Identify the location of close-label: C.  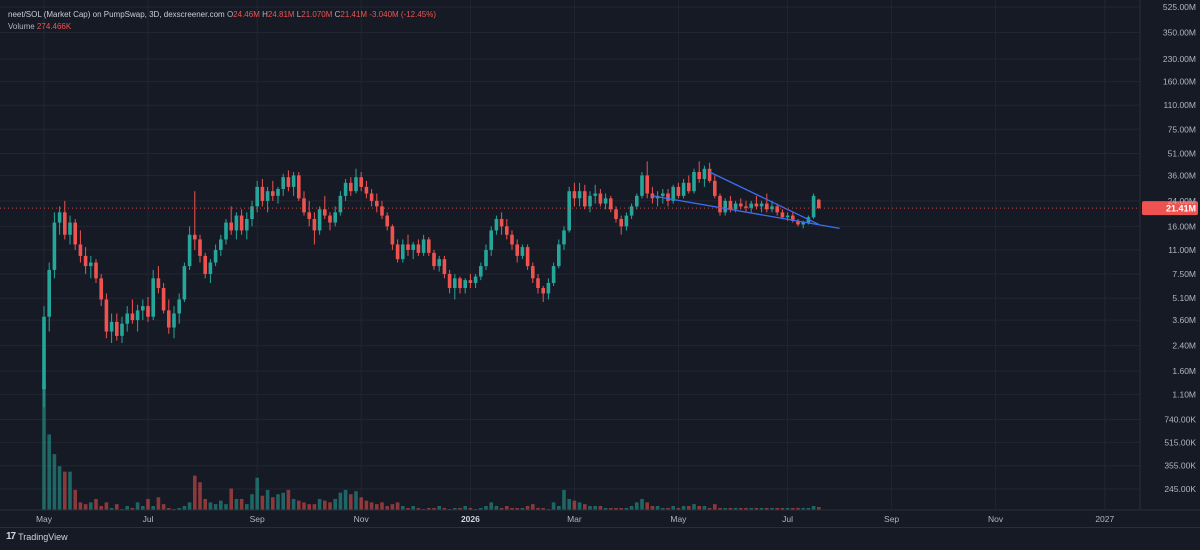
(337, 14).